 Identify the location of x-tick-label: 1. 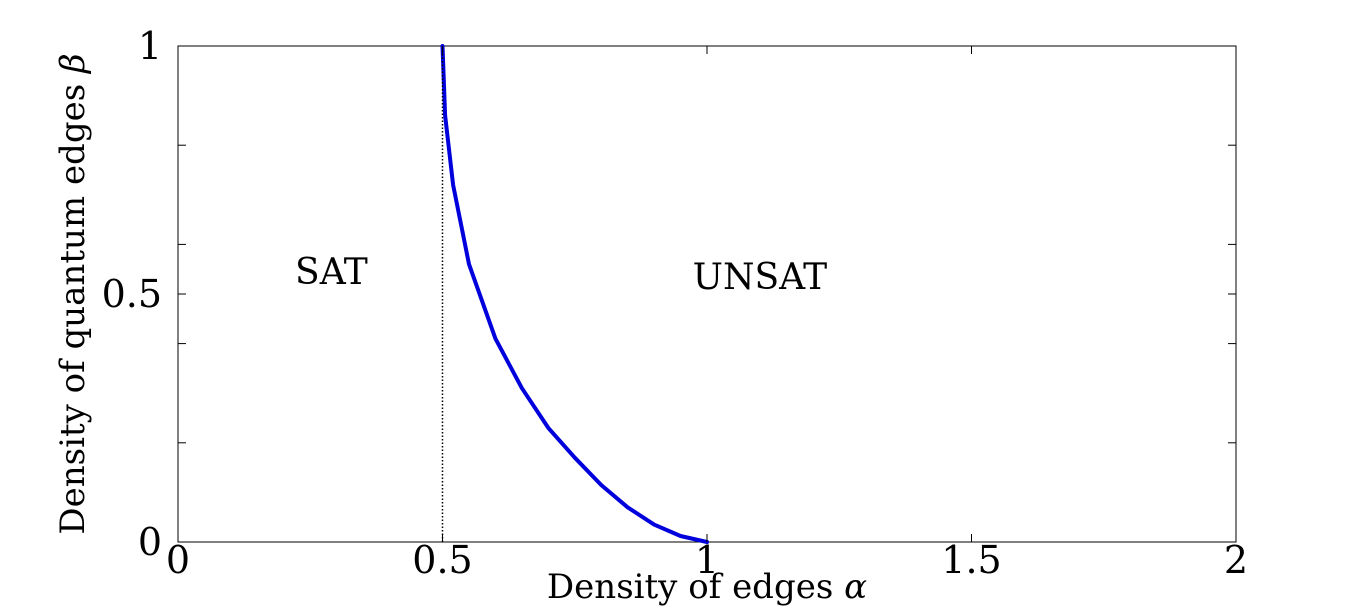
(707, 560).